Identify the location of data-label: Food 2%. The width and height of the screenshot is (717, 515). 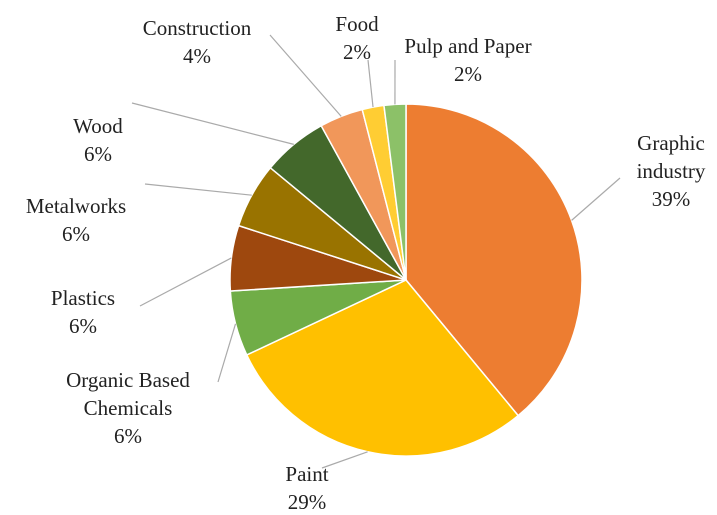
(357, 38).